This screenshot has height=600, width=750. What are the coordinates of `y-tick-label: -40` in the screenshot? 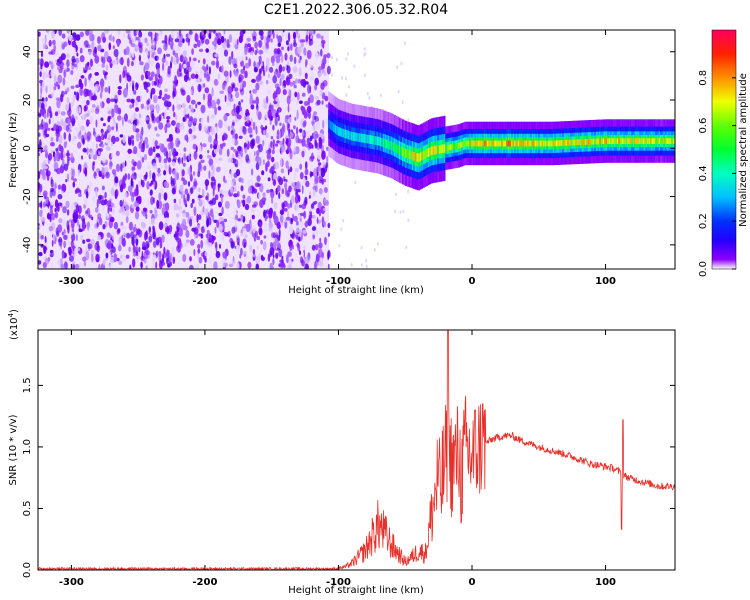 It's located at (27, 245).